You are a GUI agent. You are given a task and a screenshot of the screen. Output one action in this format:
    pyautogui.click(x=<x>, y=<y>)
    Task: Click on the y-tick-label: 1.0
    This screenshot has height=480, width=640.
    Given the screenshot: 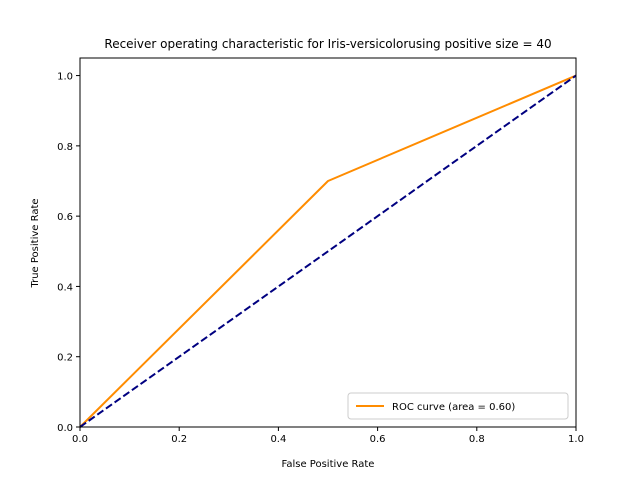 What is the action you would take?
    pyautogui.click(x=65, y=77)
    